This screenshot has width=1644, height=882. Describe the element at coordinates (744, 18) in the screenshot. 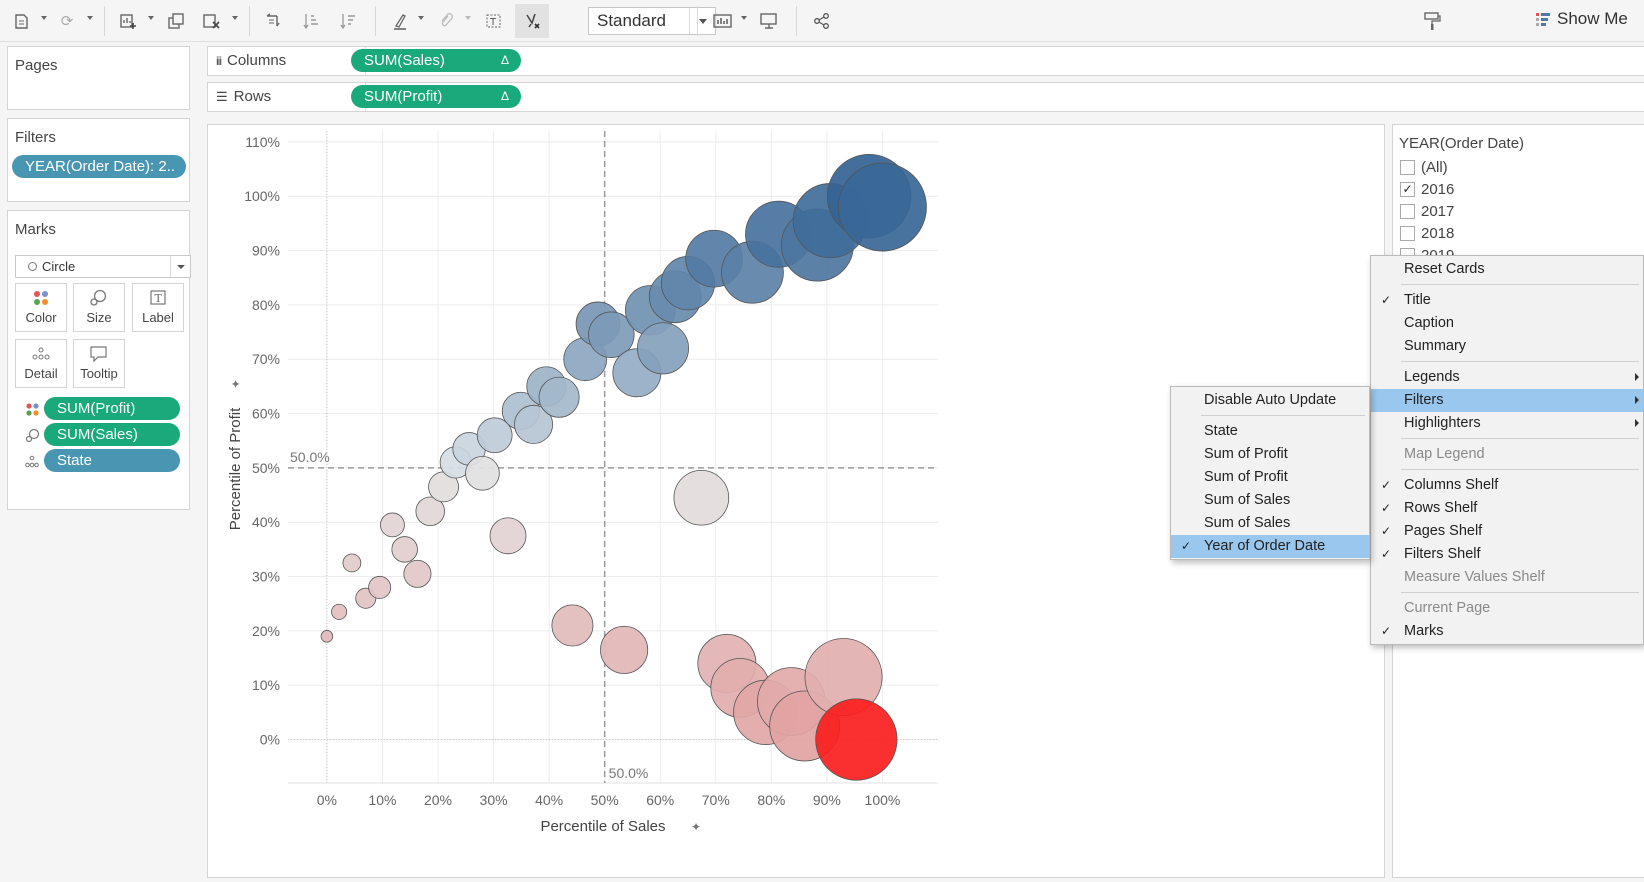

I see `show-cards-dropdown-icon` at that location.